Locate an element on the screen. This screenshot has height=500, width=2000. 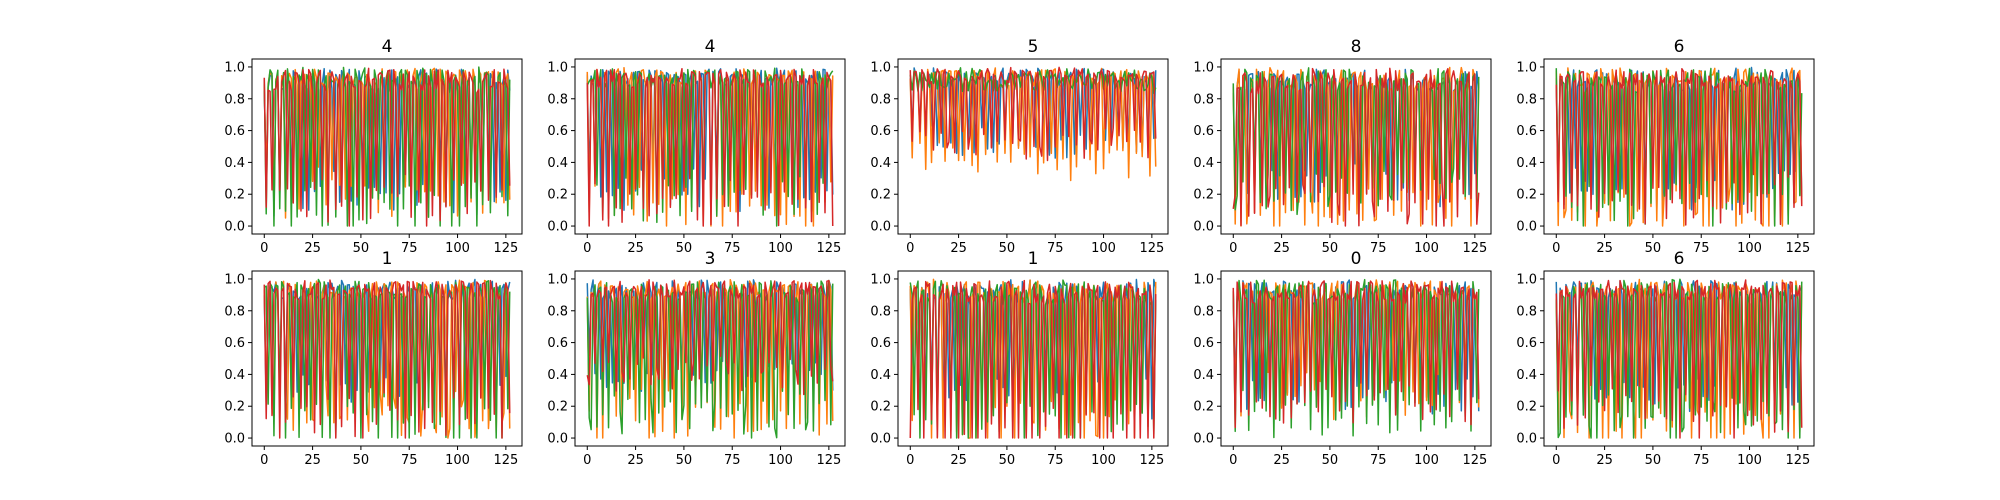
subplot-title: 8 is located at coordinates (1356, 47).